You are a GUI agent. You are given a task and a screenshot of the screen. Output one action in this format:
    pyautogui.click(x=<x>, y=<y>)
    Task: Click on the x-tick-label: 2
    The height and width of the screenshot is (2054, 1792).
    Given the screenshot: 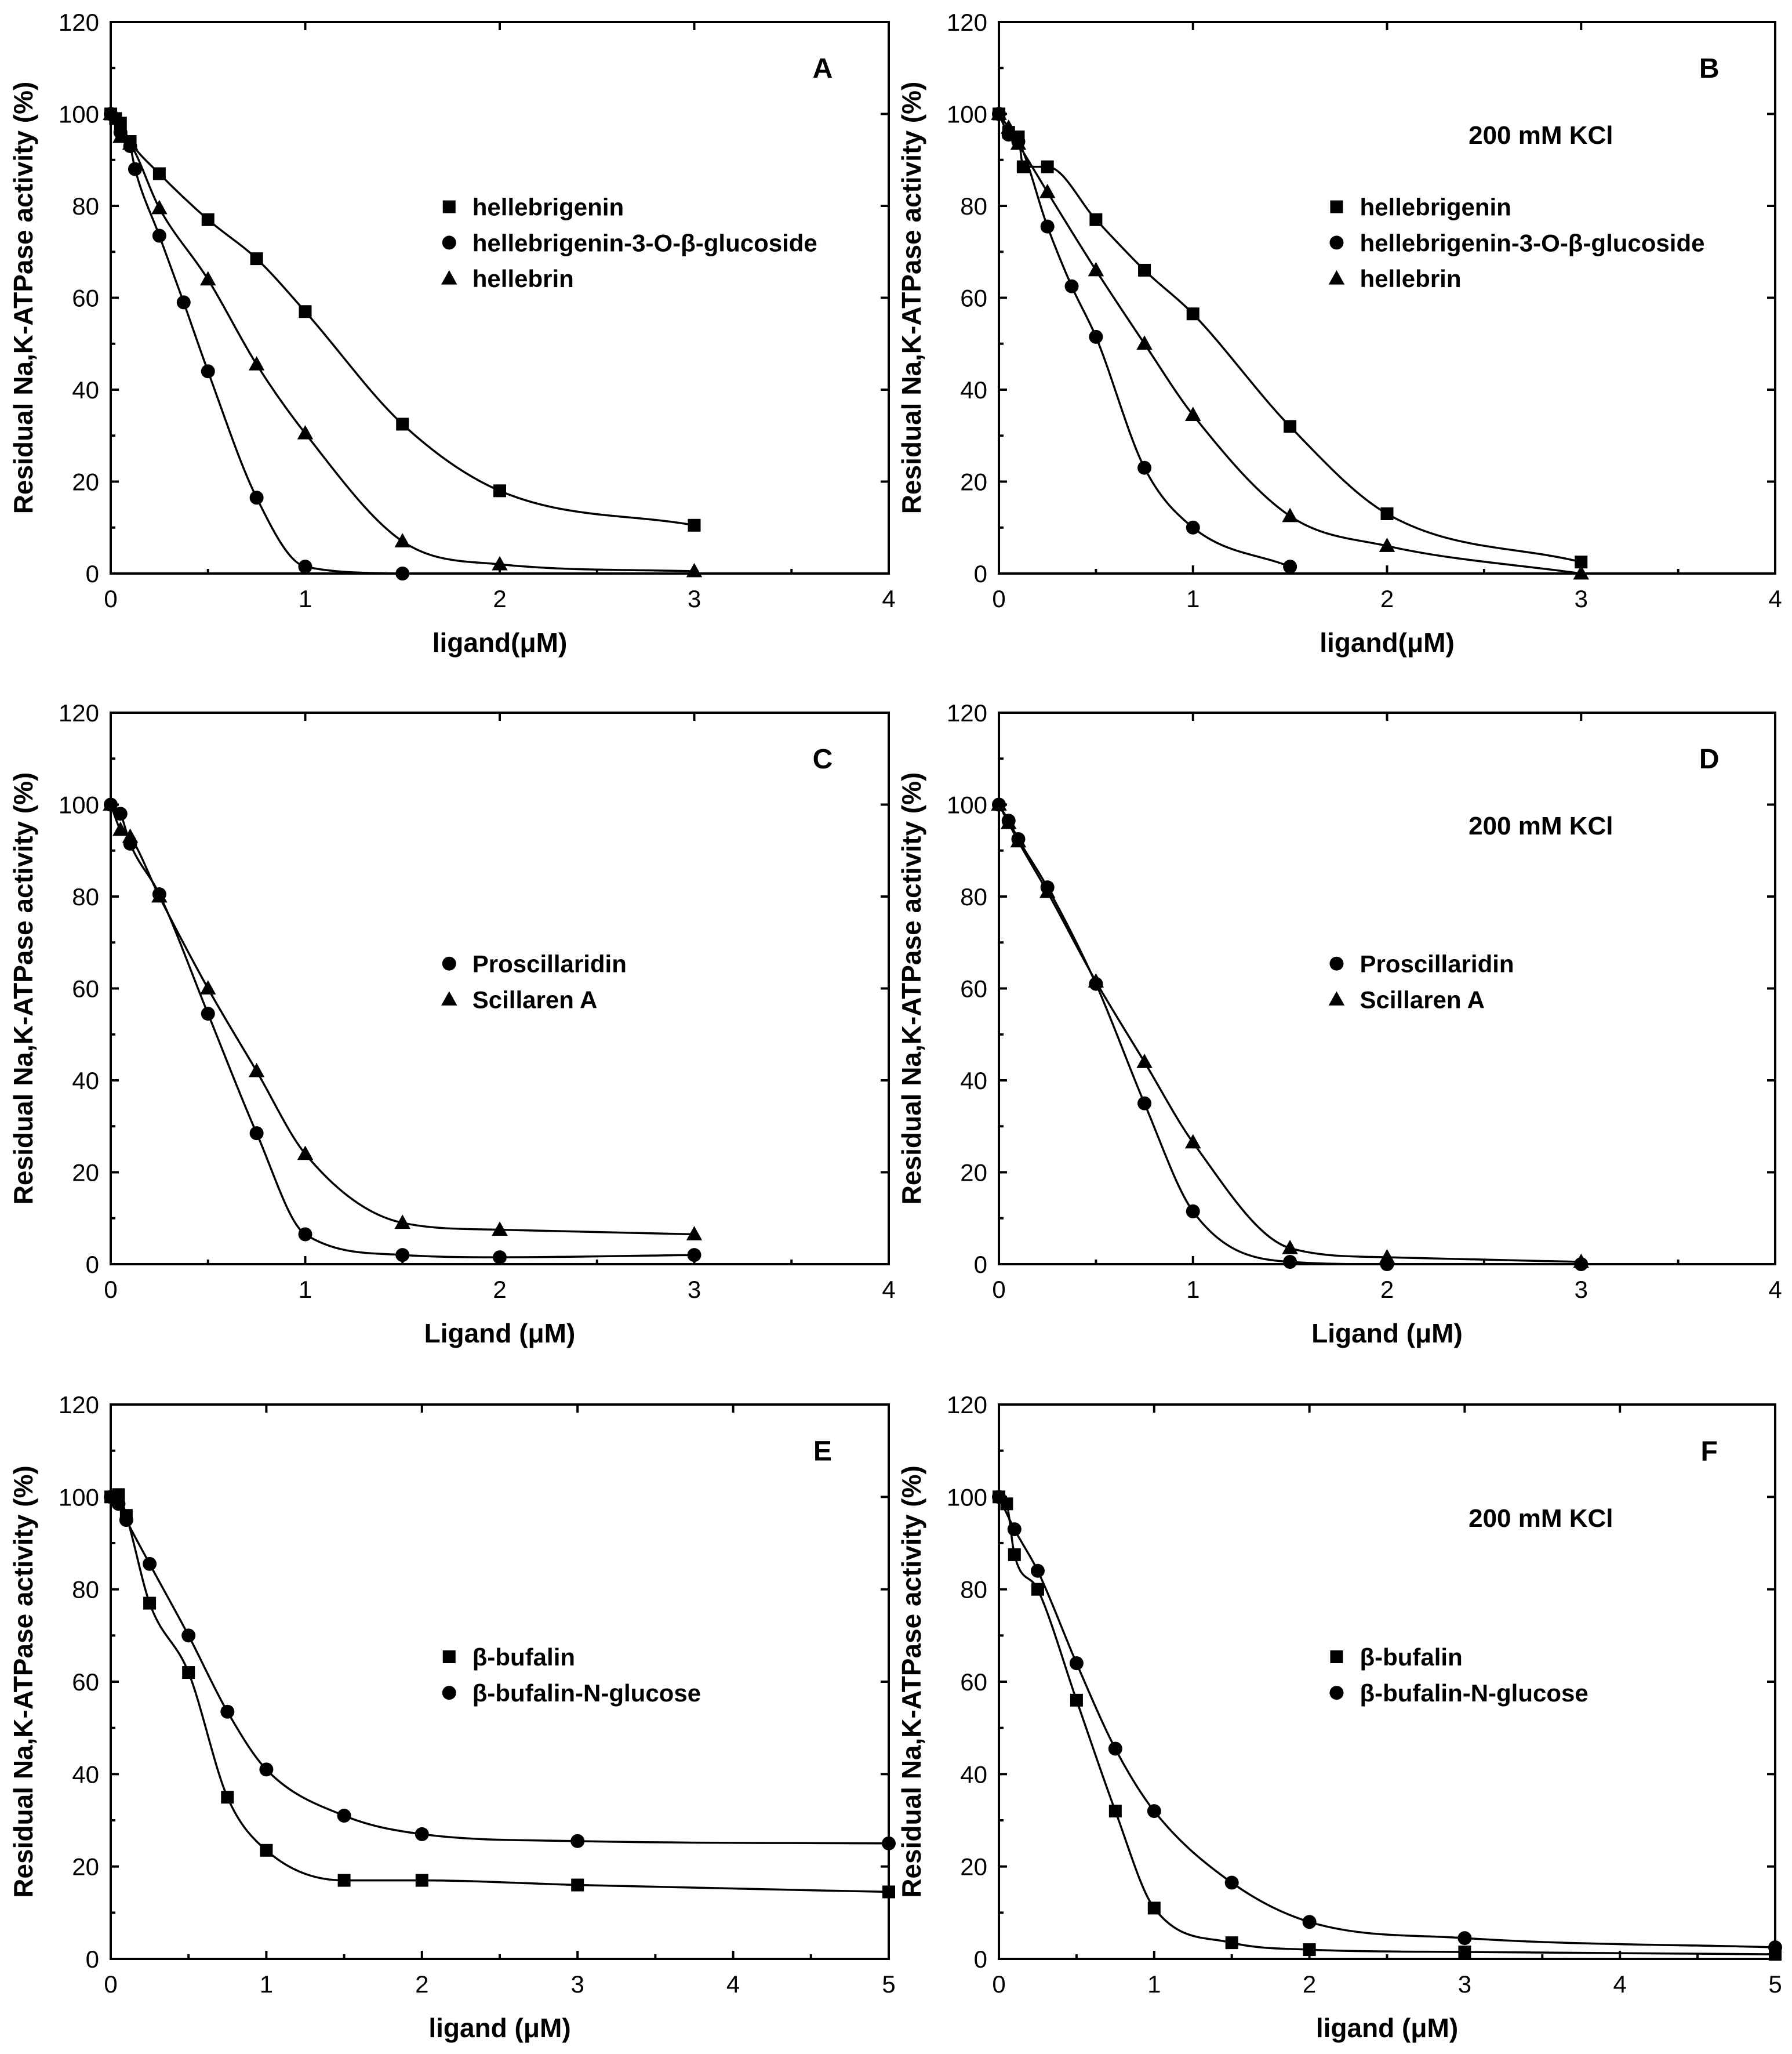 What is the action you would take?
    pyautogui.click(x=421, y=1984)
    